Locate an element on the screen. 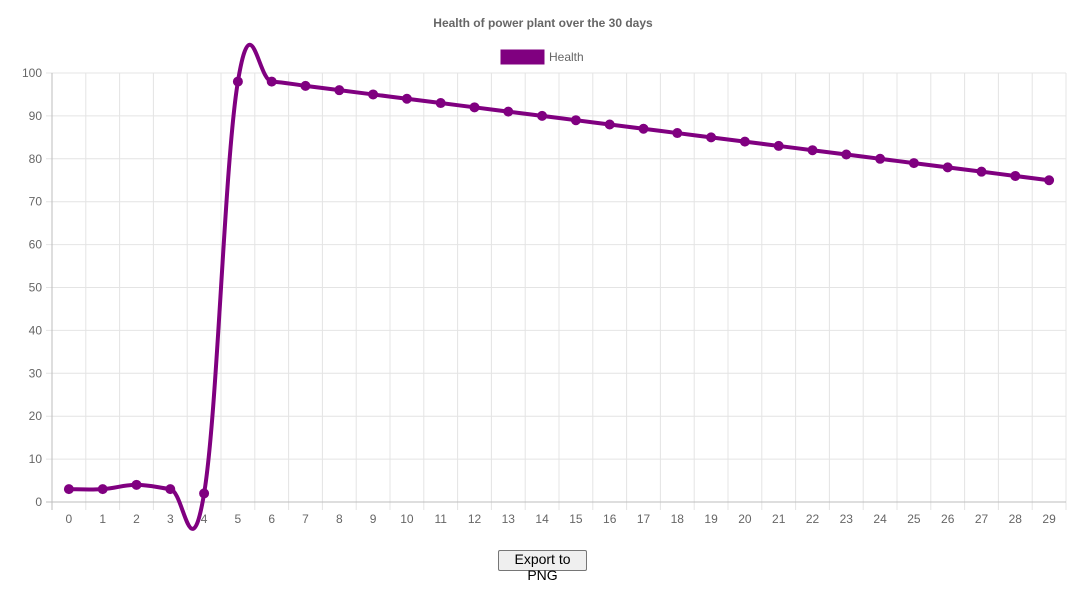 The height and width of the screenshot is (595, 1086). x-tick-label: 0 is located at coordinates (69, 519).